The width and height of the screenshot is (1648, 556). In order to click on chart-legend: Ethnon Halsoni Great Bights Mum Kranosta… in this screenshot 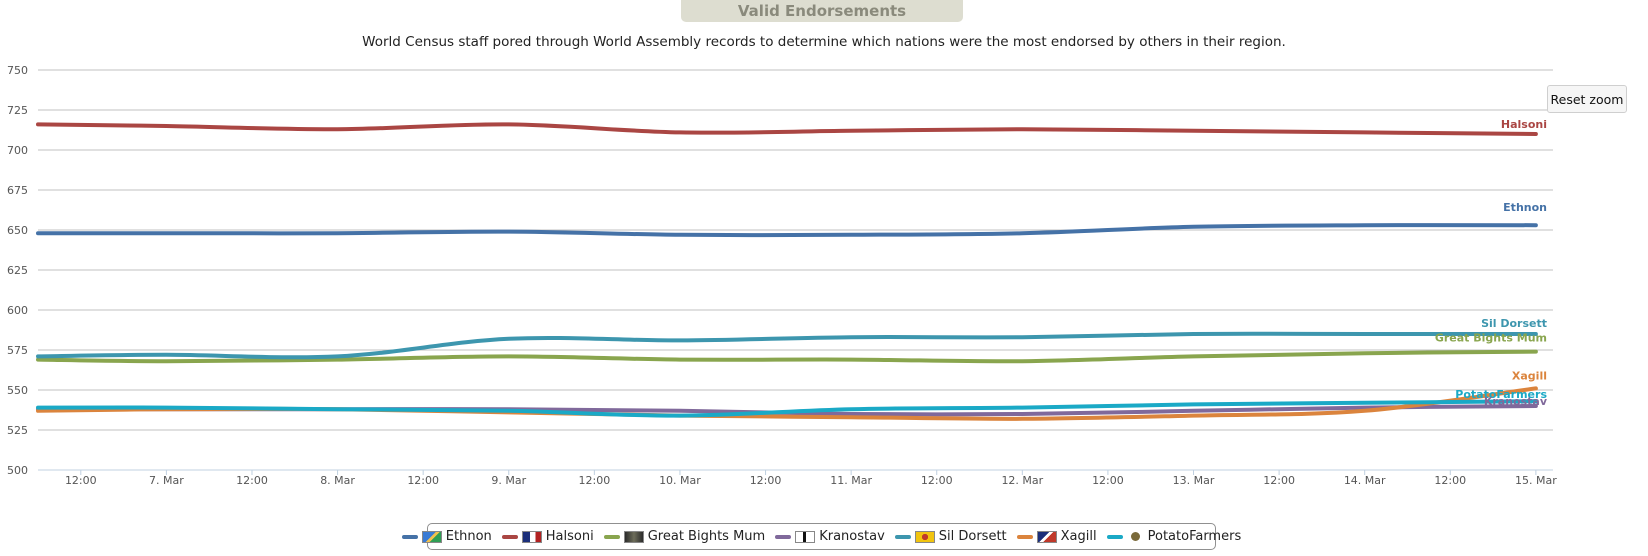, I will do `click(821, 536)`.